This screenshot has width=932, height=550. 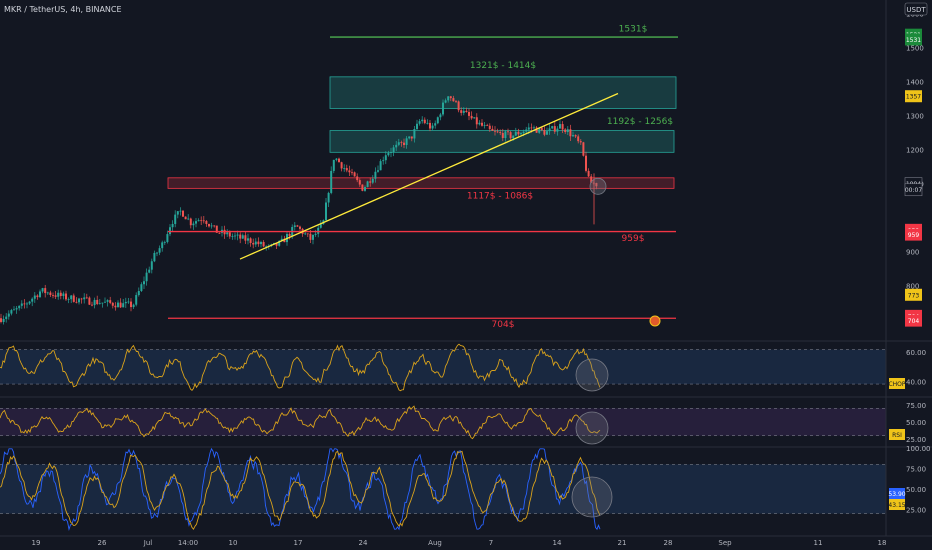 I want to click on price-tick-label: 800, so click(x=912, y=287).